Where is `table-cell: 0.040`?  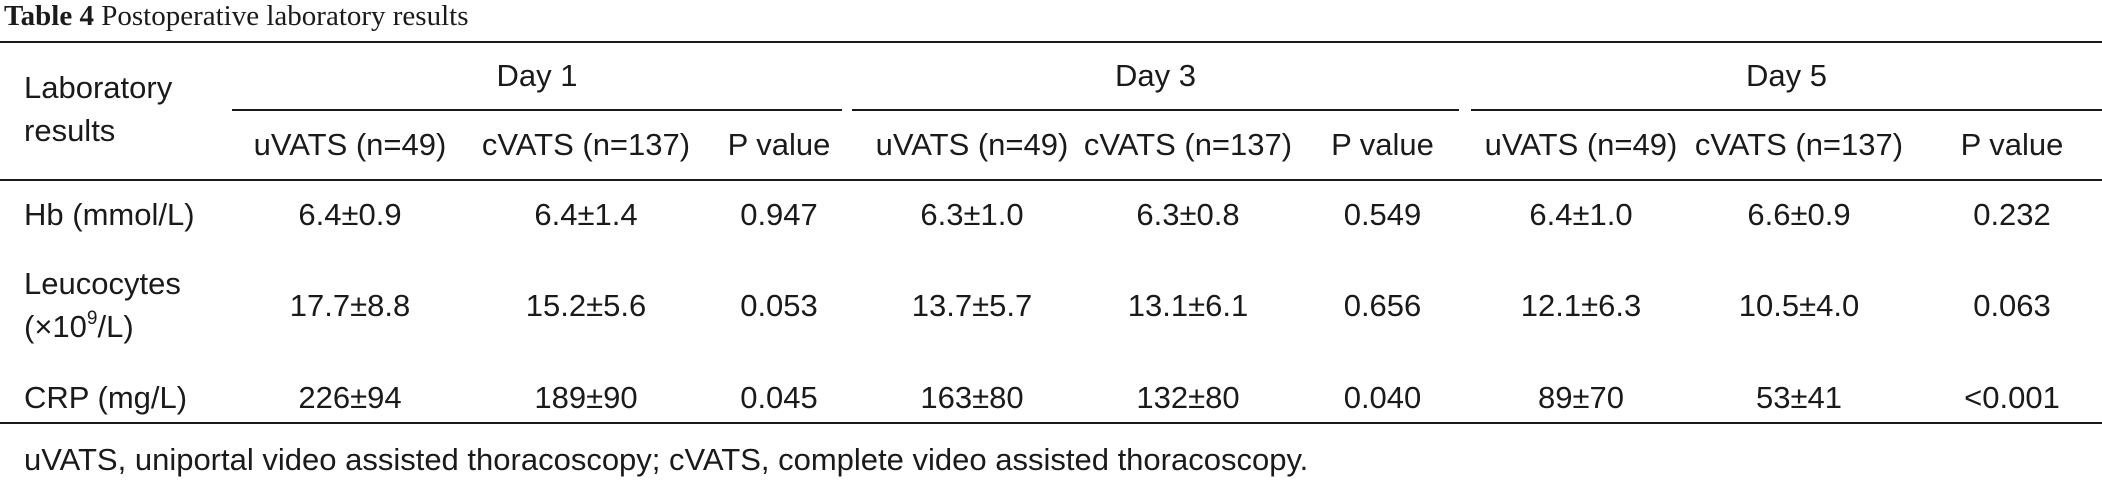 table-cell: 0.040 is located at coordinates (1382, 397).